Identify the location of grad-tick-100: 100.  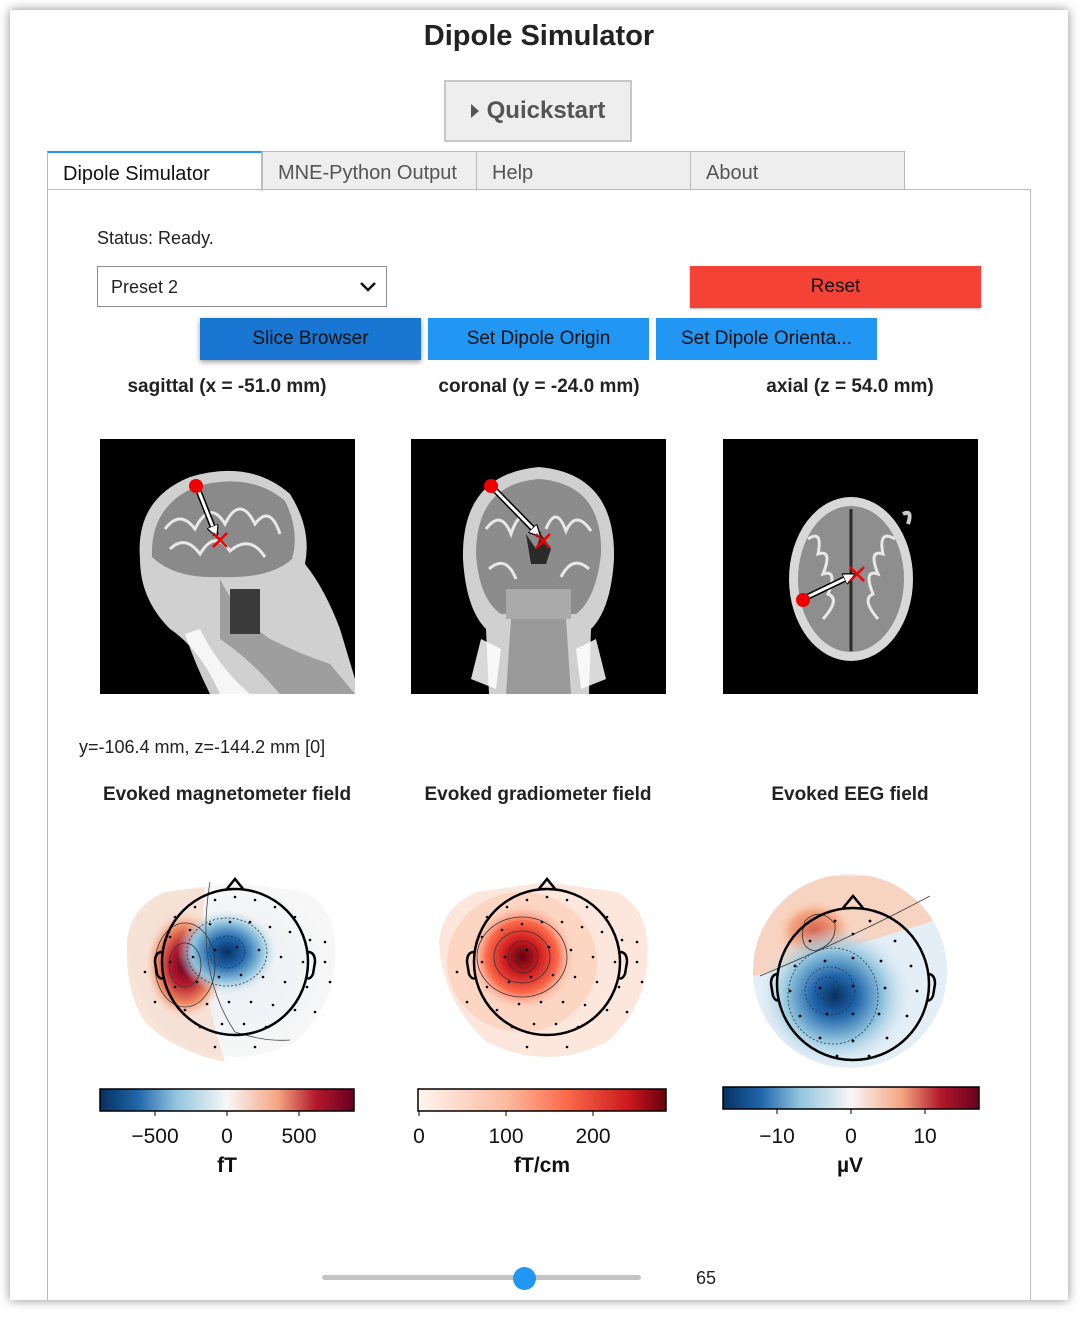
(506, 1136).